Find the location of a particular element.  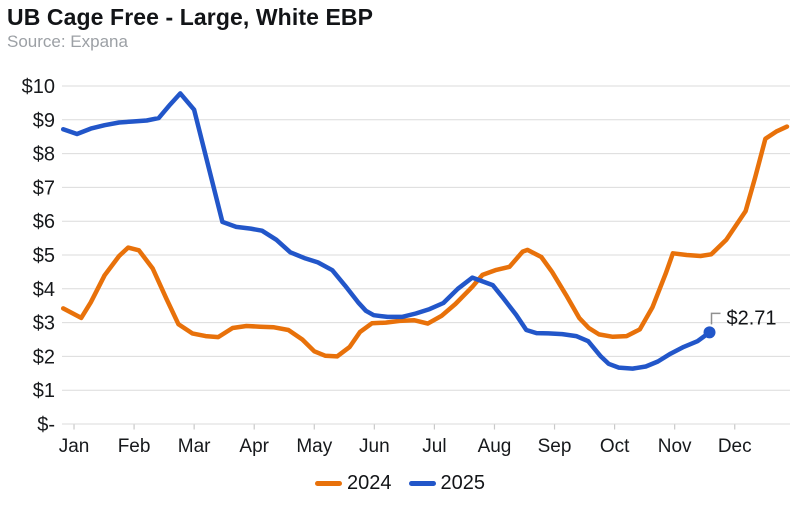

legend-label-2025: 2025 is located at coordinates (463, 483).